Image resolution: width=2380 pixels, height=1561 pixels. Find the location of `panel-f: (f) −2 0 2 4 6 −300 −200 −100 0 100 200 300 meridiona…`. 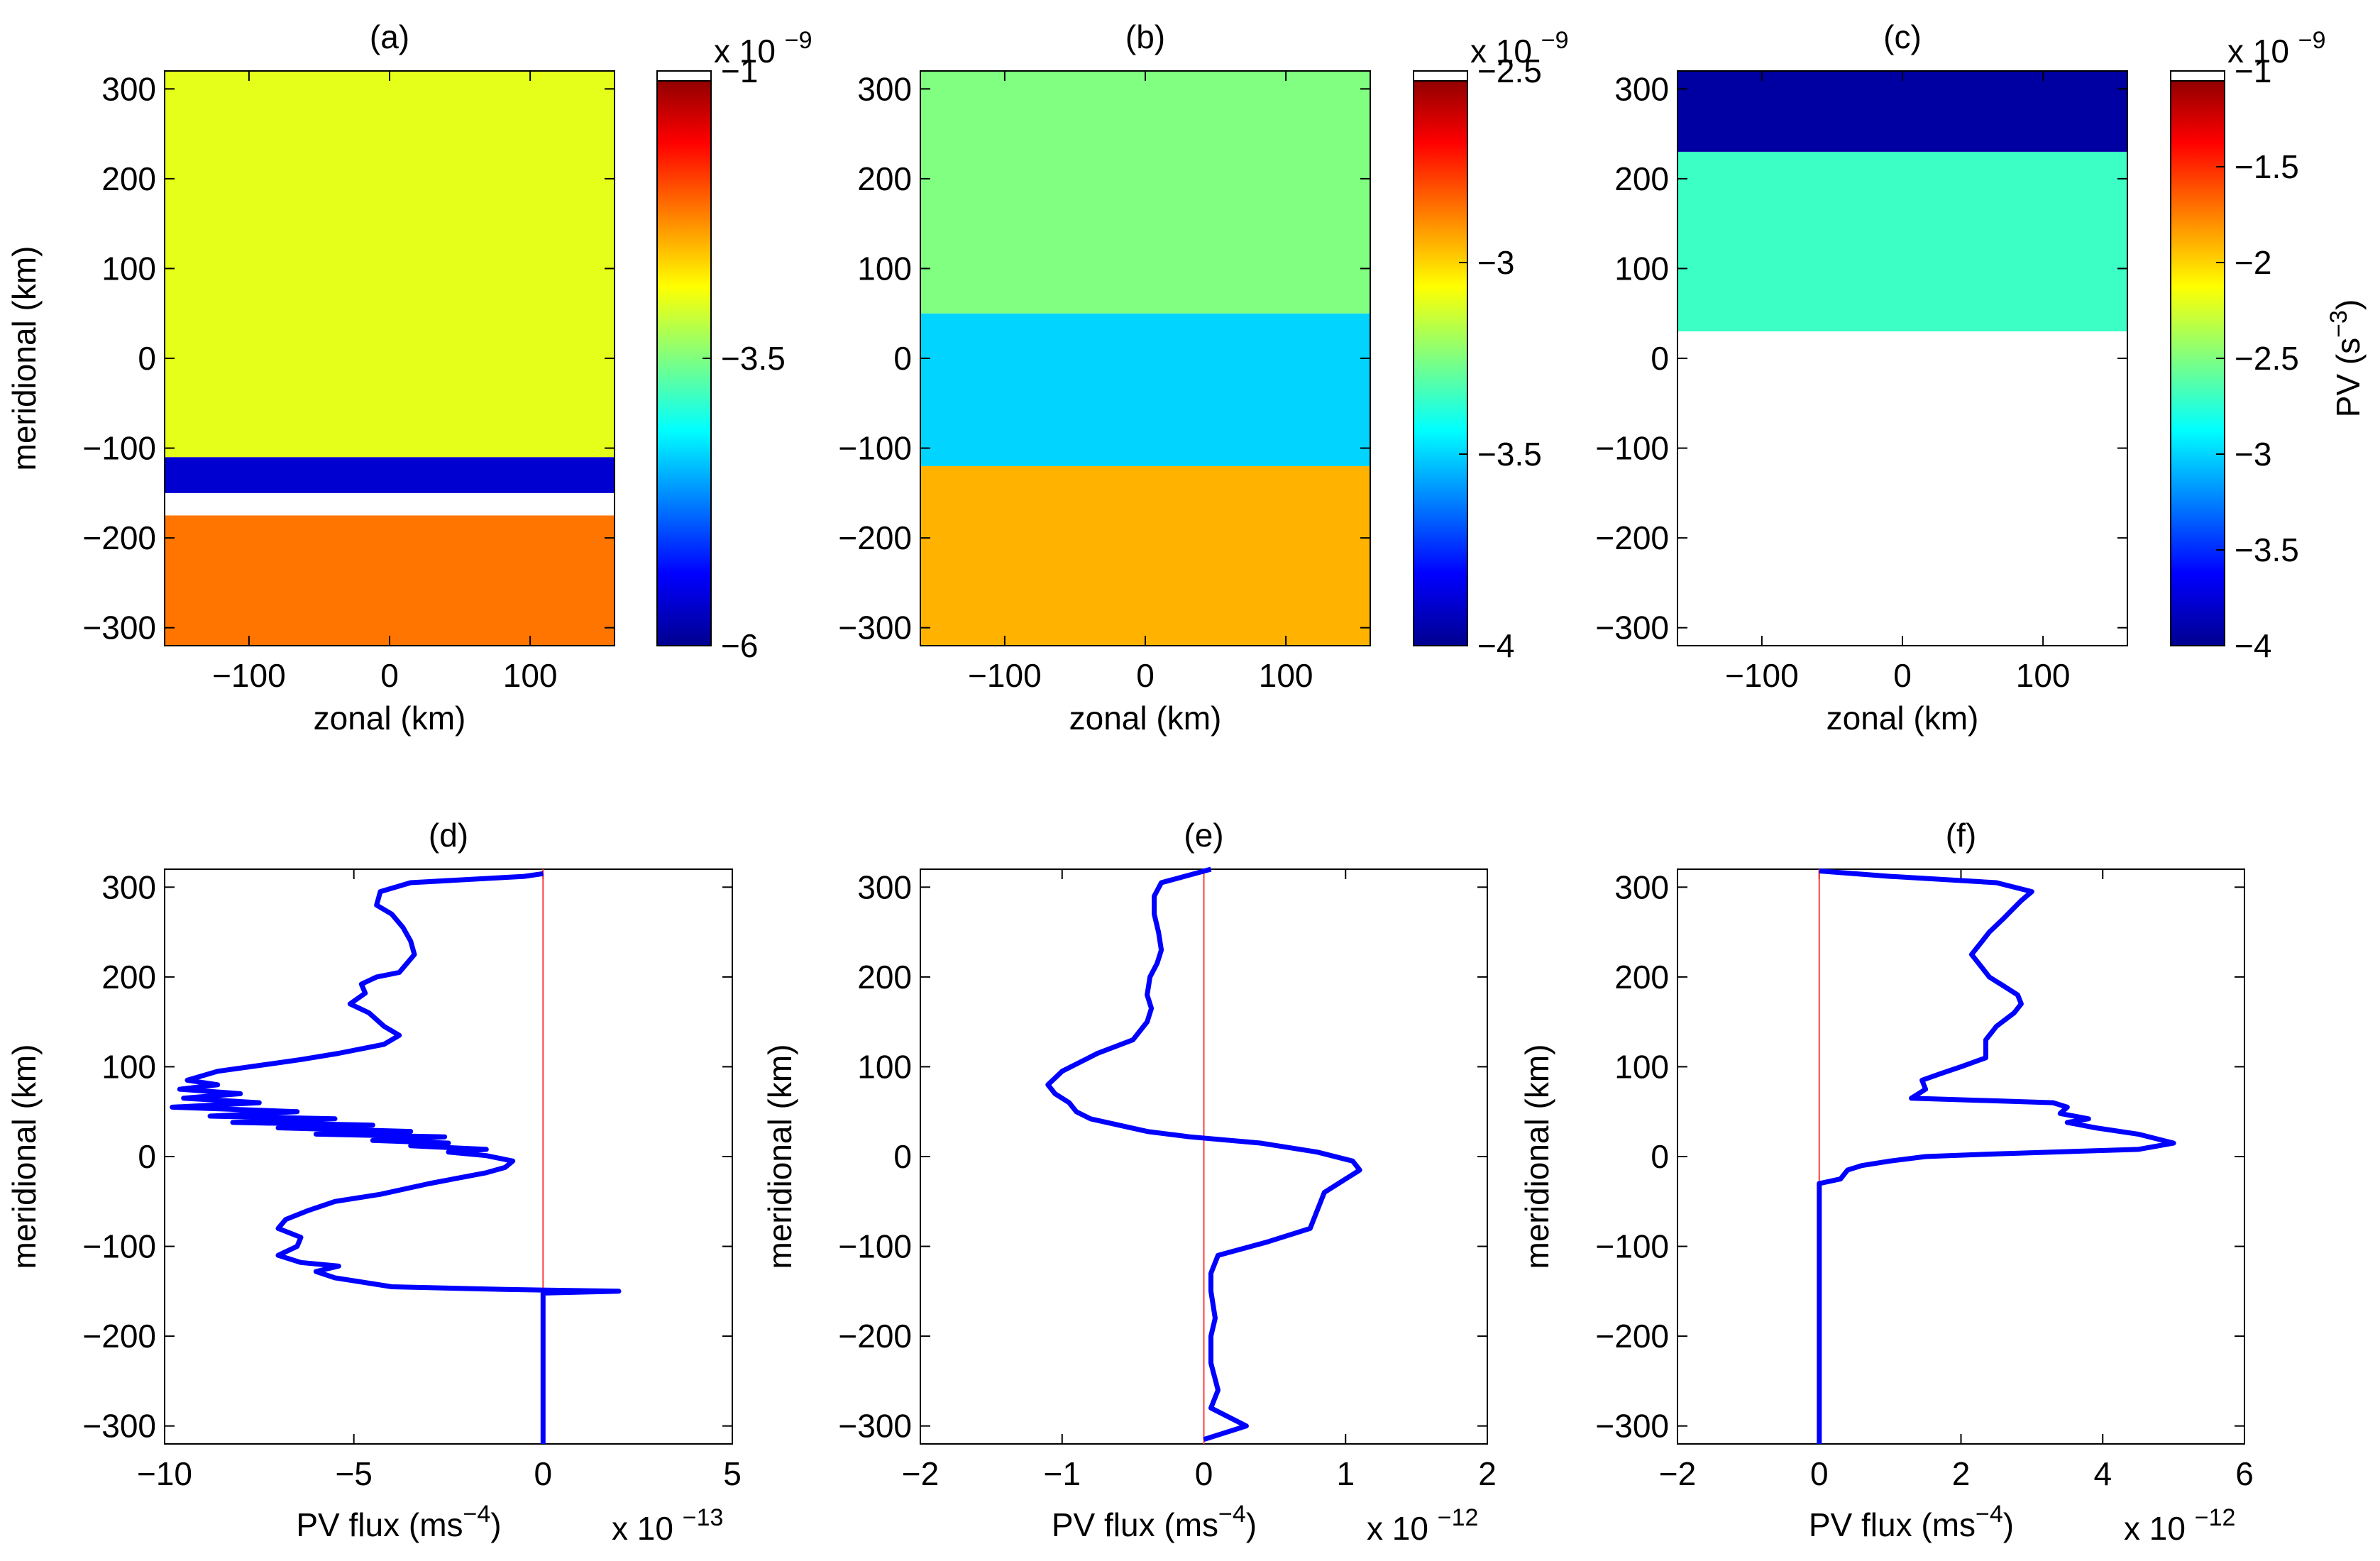

panel-f: (f) −2 0 2 4 6 −300 −200 −100 0 100 200 300 meridiona… is located at coordinates (1887, 1182).